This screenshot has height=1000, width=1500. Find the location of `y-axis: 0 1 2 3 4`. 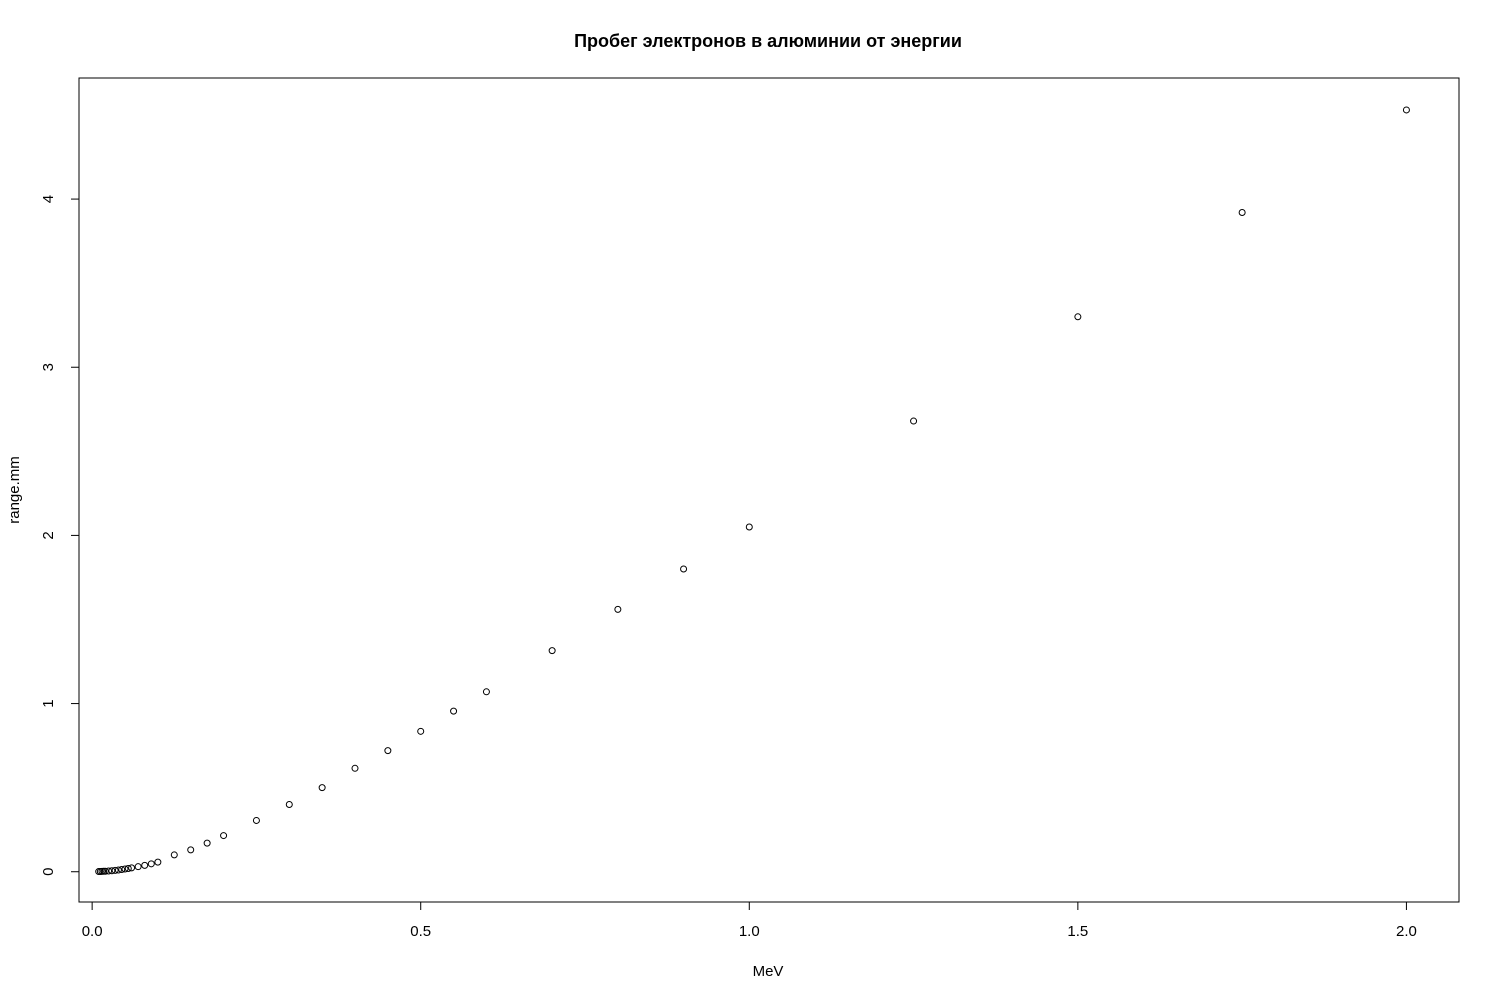

y-axis: 0 1 2 3 4 is located at coordinates (60, 535).